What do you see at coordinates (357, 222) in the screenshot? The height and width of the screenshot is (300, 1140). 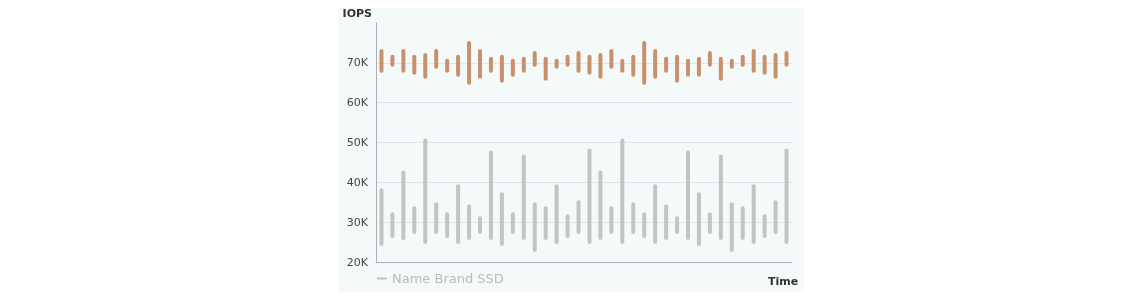 I see `y-tick-label: 30K` at bounding box center [357, 222].